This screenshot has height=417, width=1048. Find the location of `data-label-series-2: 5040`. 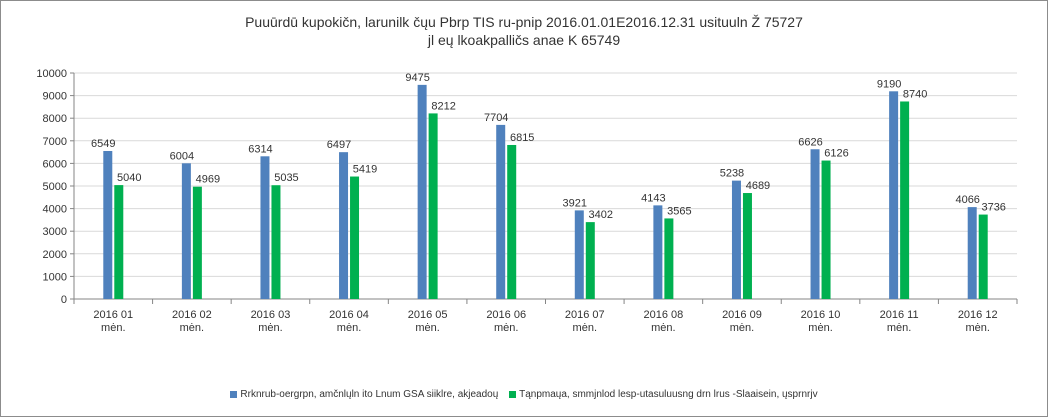

data-label-series-2: 5040 is located at coordinates (129, 178).